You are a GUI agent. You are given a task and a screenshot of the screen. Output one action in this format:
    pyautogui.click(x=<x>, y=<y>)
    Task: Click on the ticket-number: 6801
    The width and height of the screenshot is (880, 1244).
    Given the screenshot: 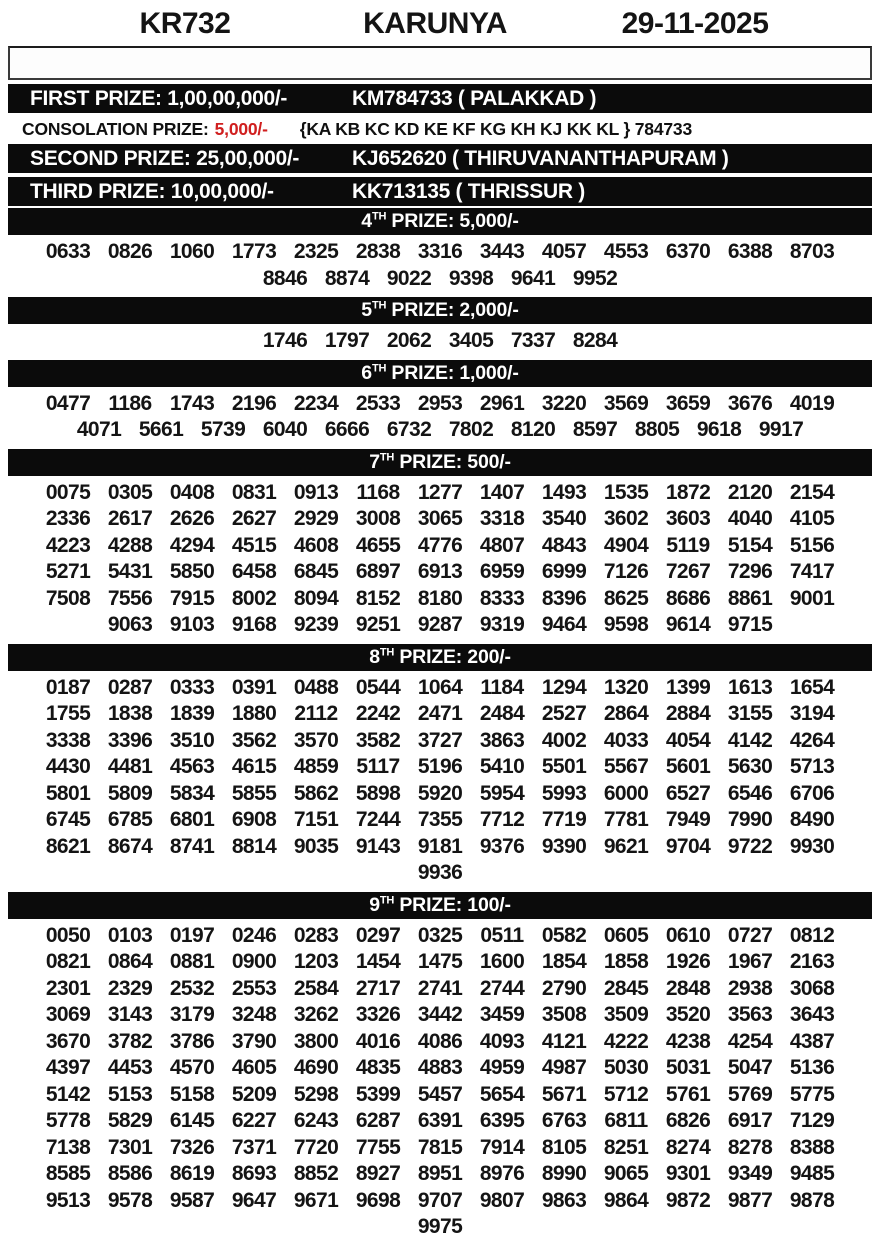 What is the action you would take?
    pyautogui.click(x=192, y=819)
    